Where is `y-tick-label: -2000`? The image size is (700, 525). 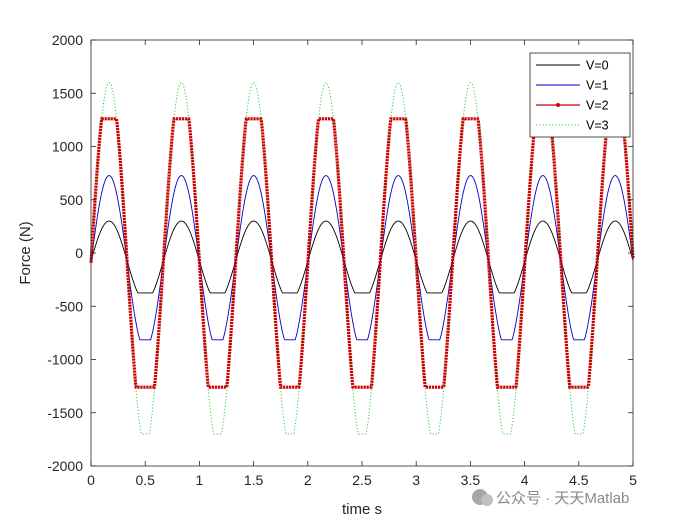
y-tick-label: -2000 is located at coordinates (65, 466).